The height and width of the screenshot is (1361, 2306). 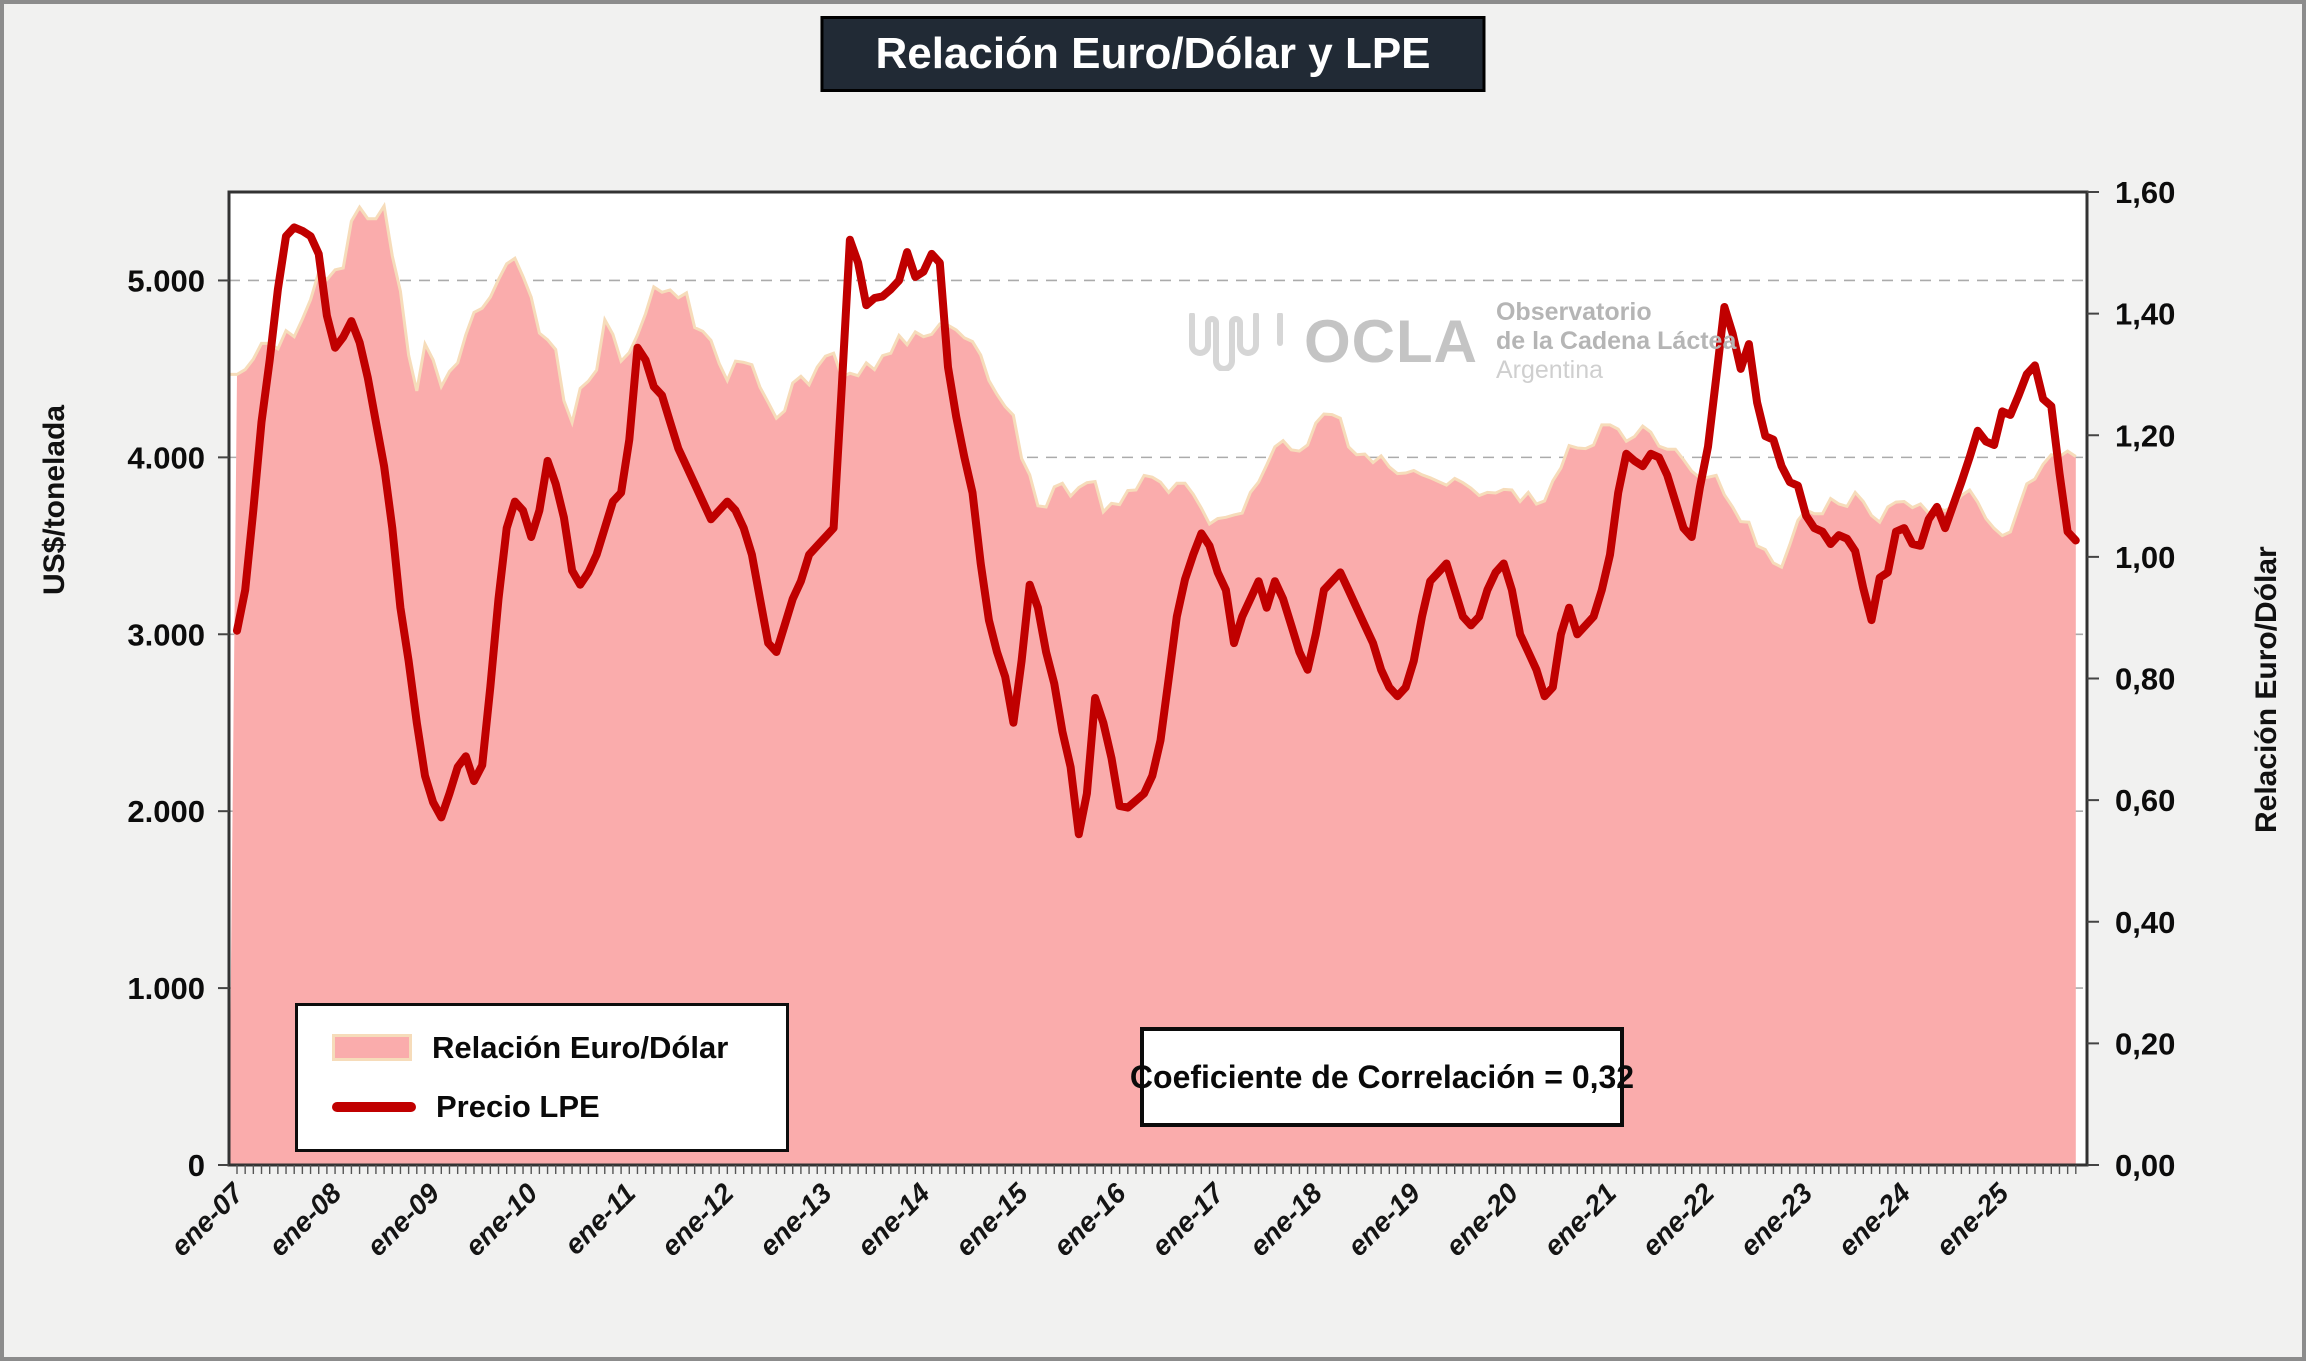 What do you see at coordinates (2145, 1043) in the screenshot?
I see `right-axis-tick-label: 0,20` at bounding box center [2145, 1043].